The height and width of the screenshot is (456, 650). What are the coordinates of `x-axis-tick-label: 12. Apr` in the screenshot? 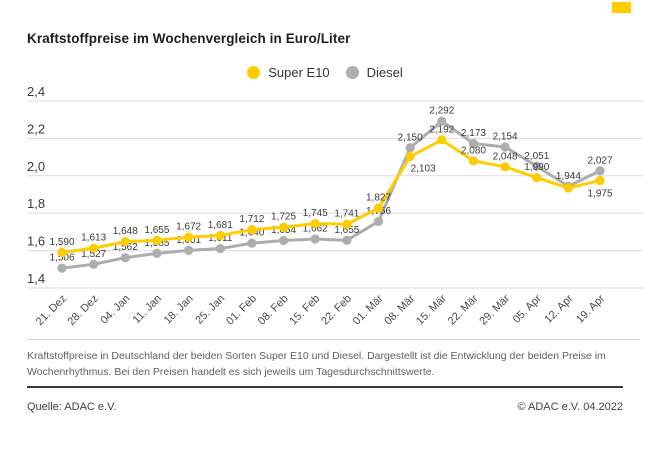 It's located at (558, 308).